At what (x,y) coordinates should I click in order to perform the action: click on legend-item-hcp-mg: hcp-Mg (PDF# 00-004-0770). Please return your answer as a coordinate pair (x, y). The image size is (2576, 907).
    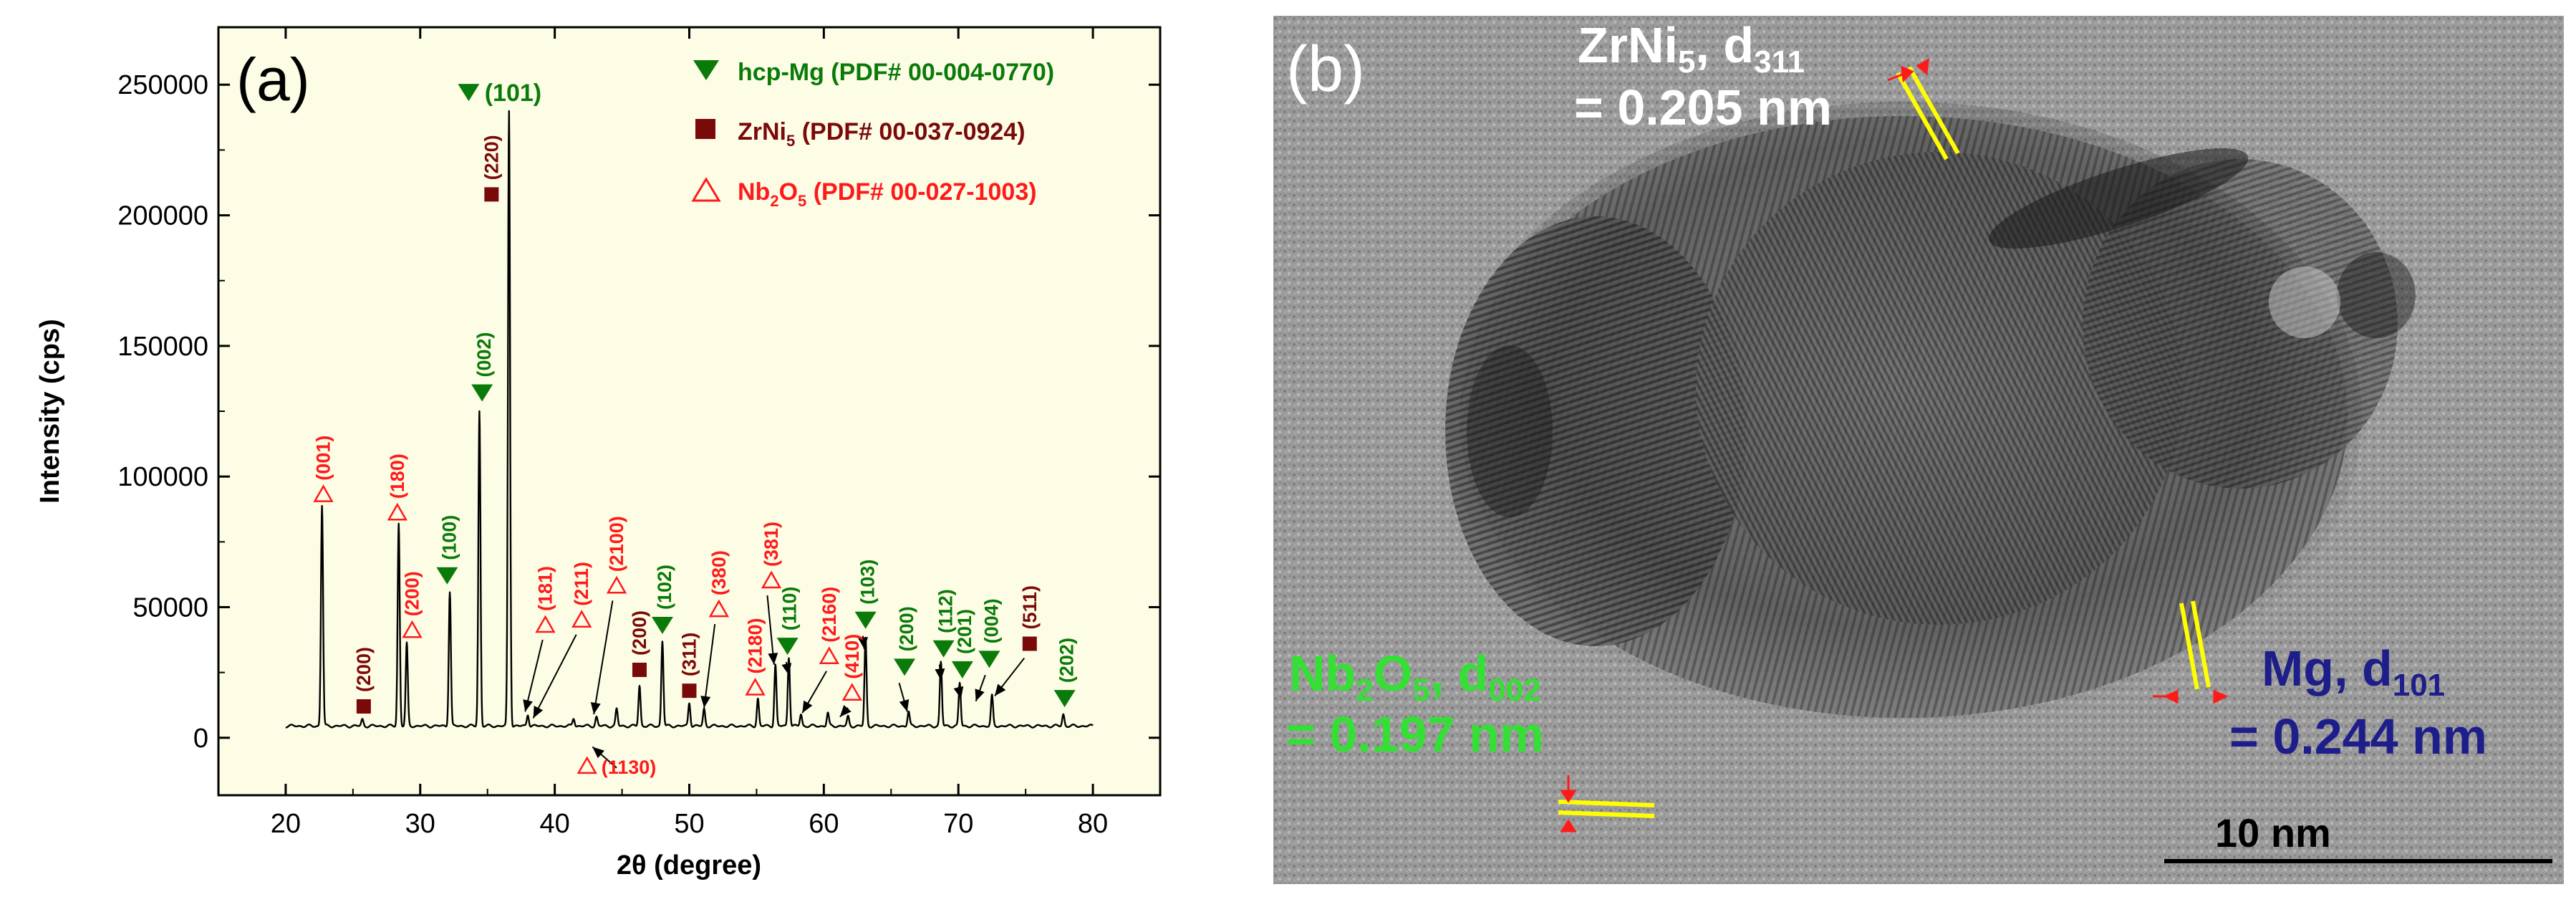
    Looking at the image, I should click on (874, 72).